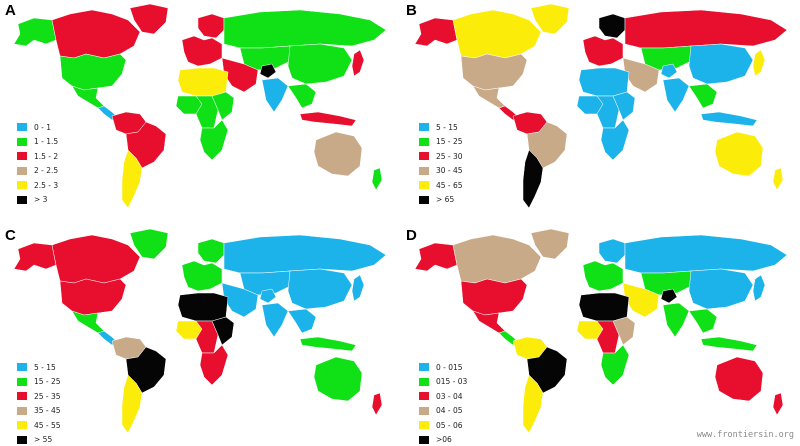 The image size is (800, 446). What do you see at coordinates (449, 411) in the screenshot?
I see `legend-label: 04 - 05` at bounding box center [449, 411].